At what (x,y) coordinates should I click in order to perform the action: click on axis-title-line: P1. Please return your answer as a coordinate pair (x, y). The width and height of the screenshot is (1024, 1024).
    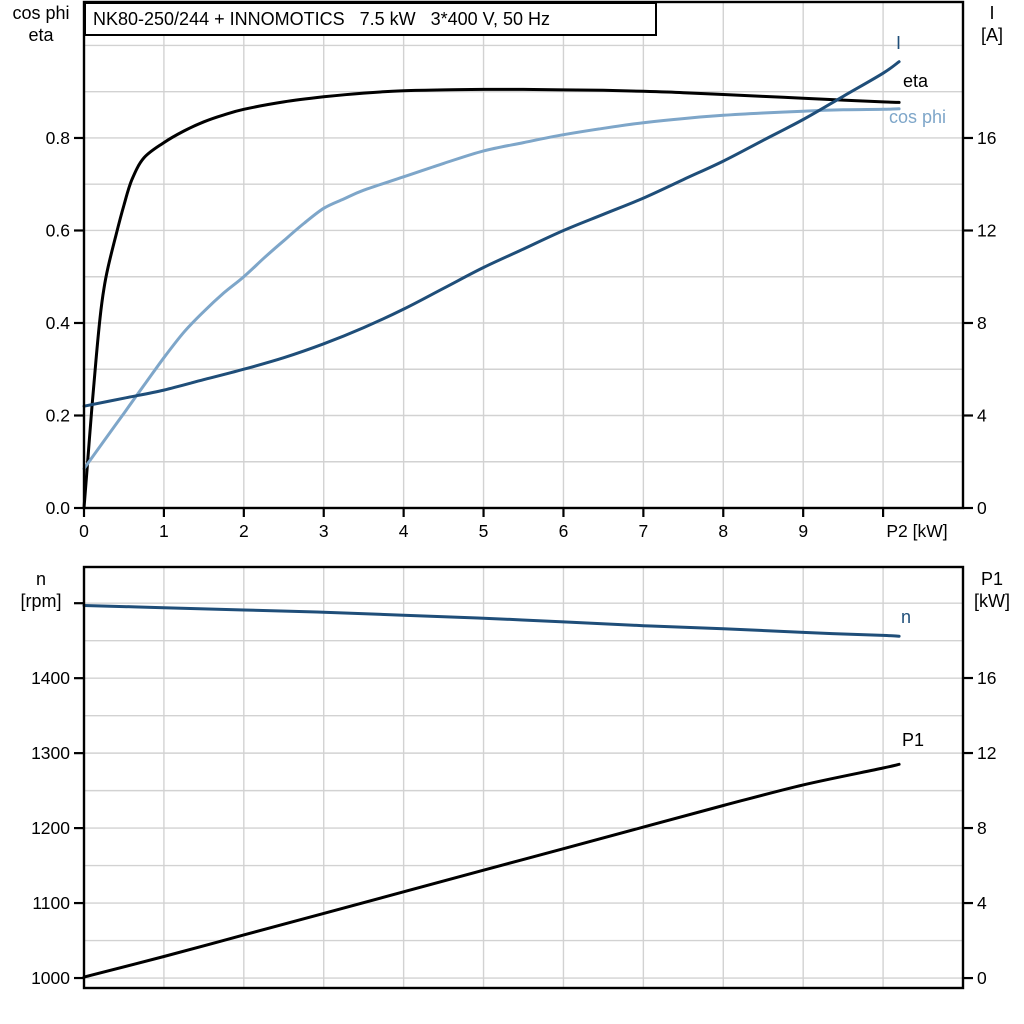
    Looking at the image, I should click on (992, 579).